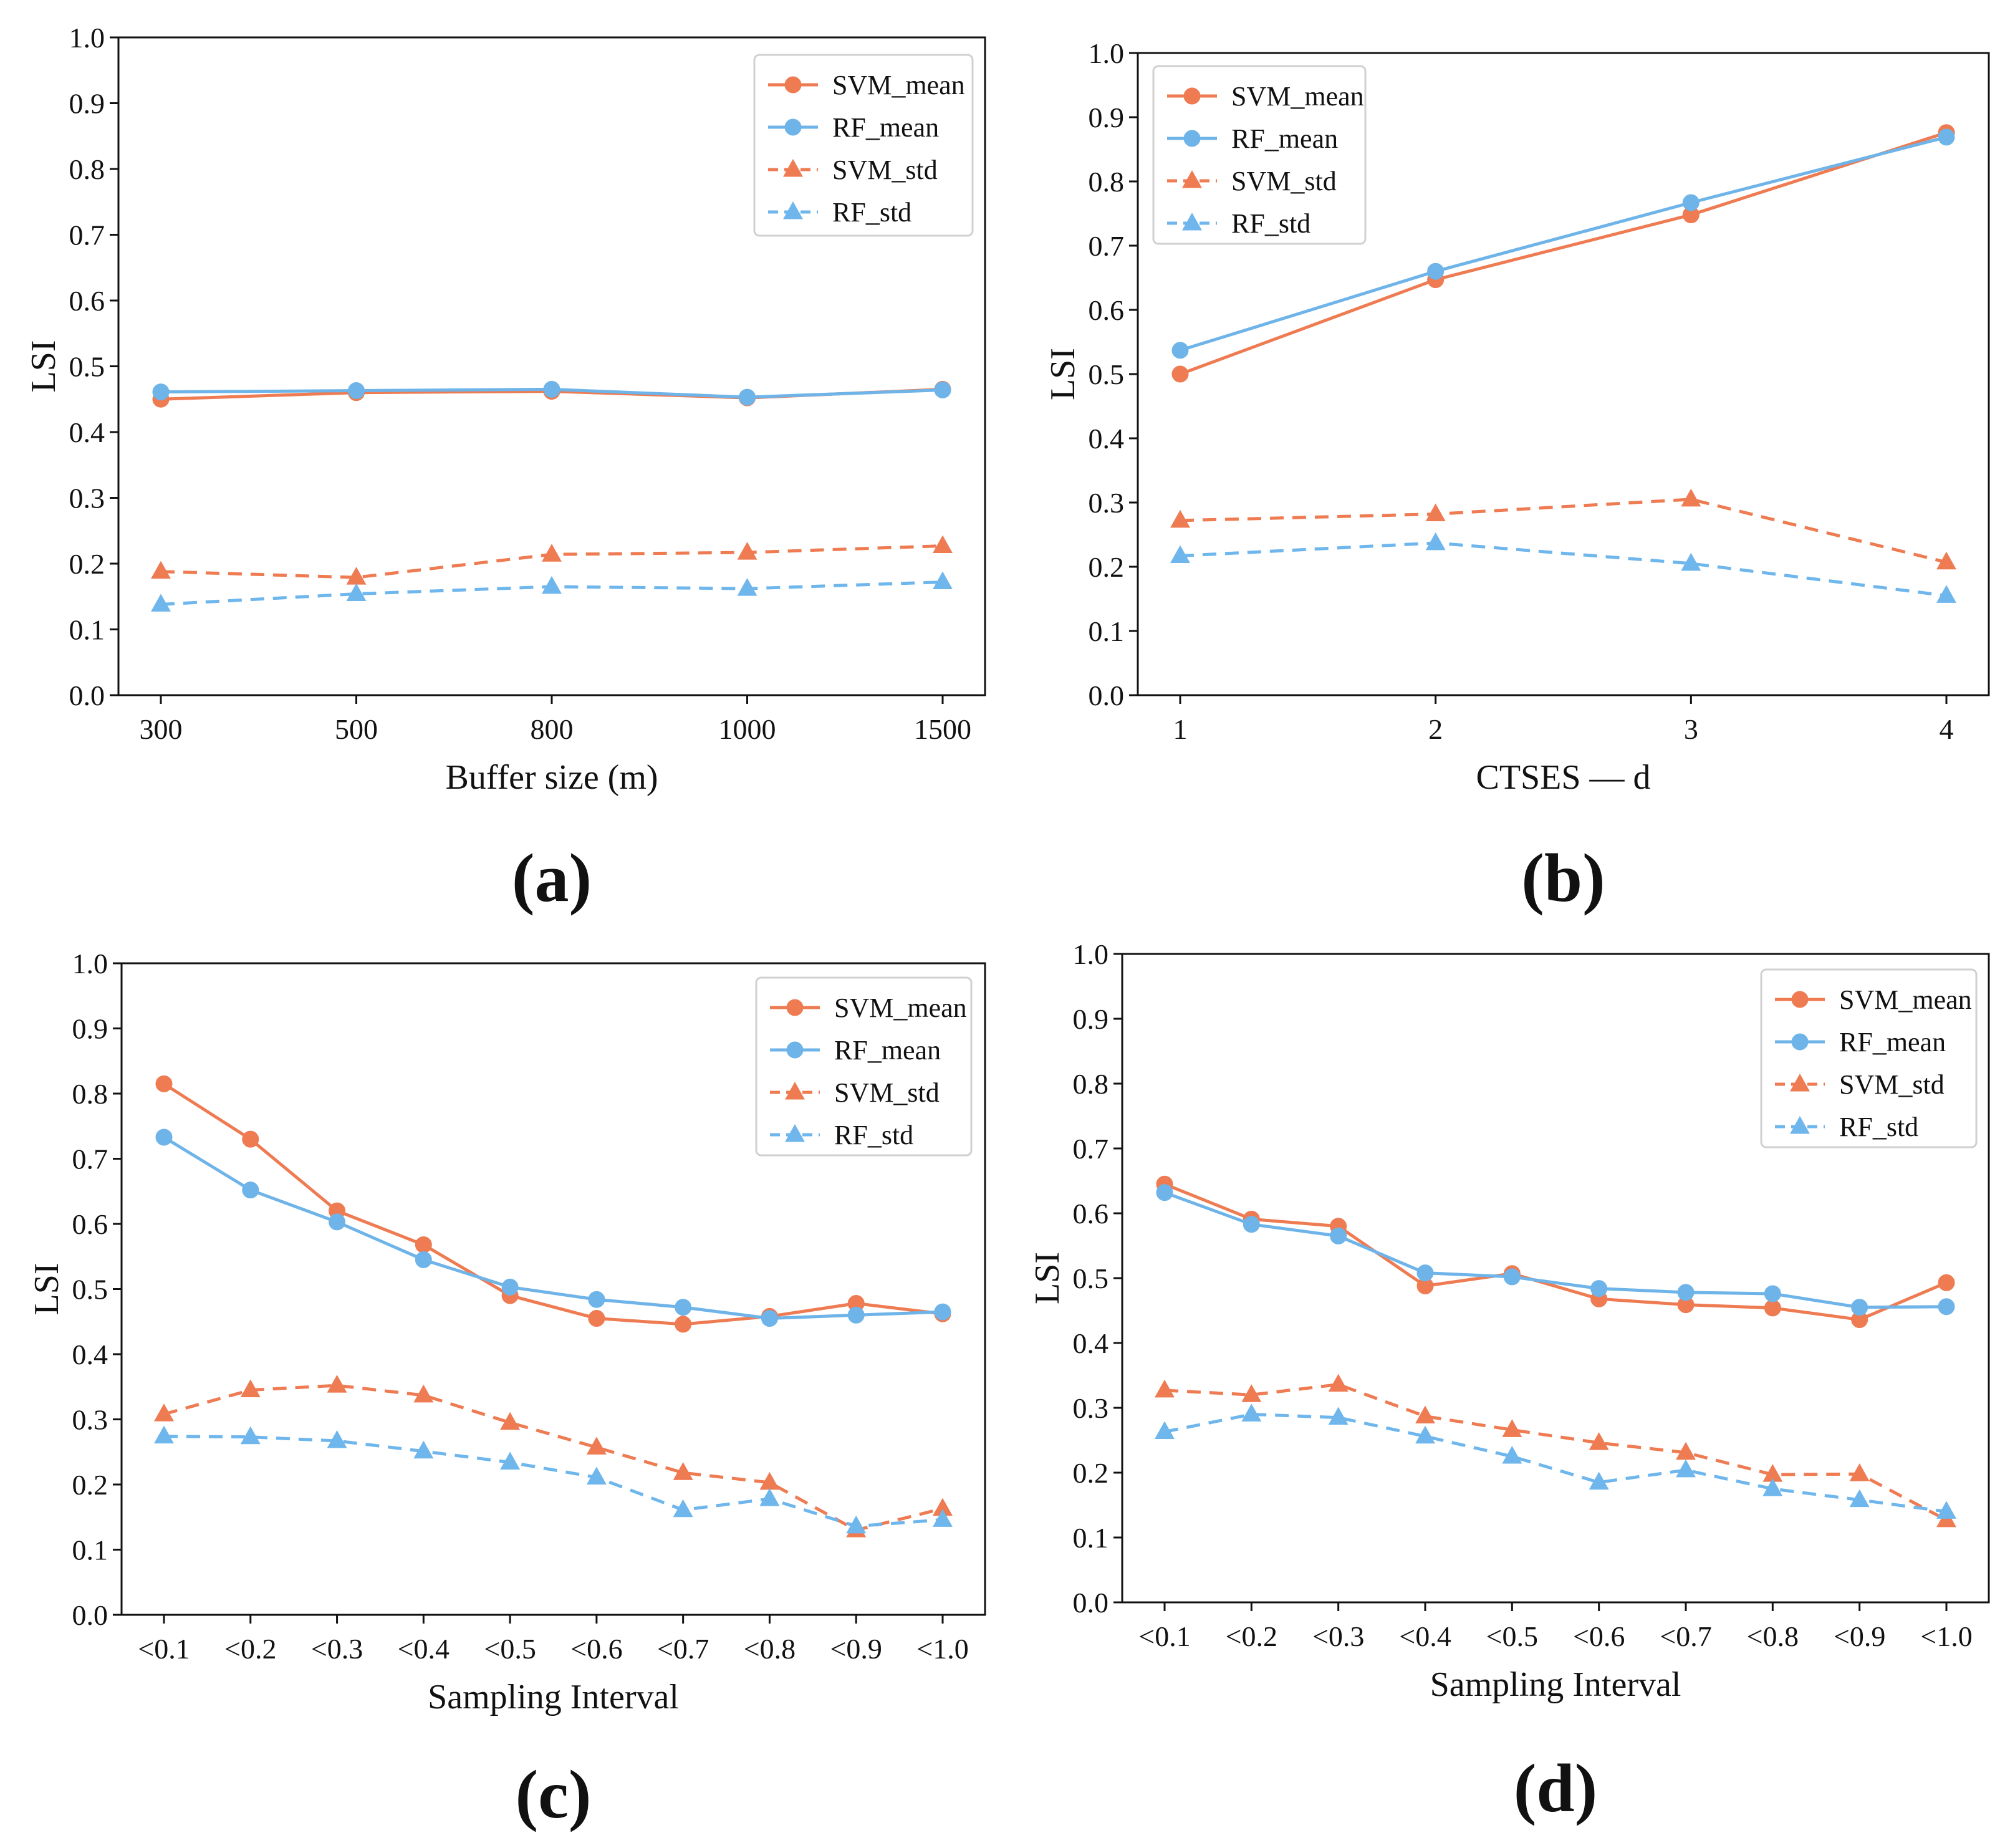 This screenshot has height=1848, width=2005. I want to click on x-axis-label: Buffer size (m), so click(551, 777).